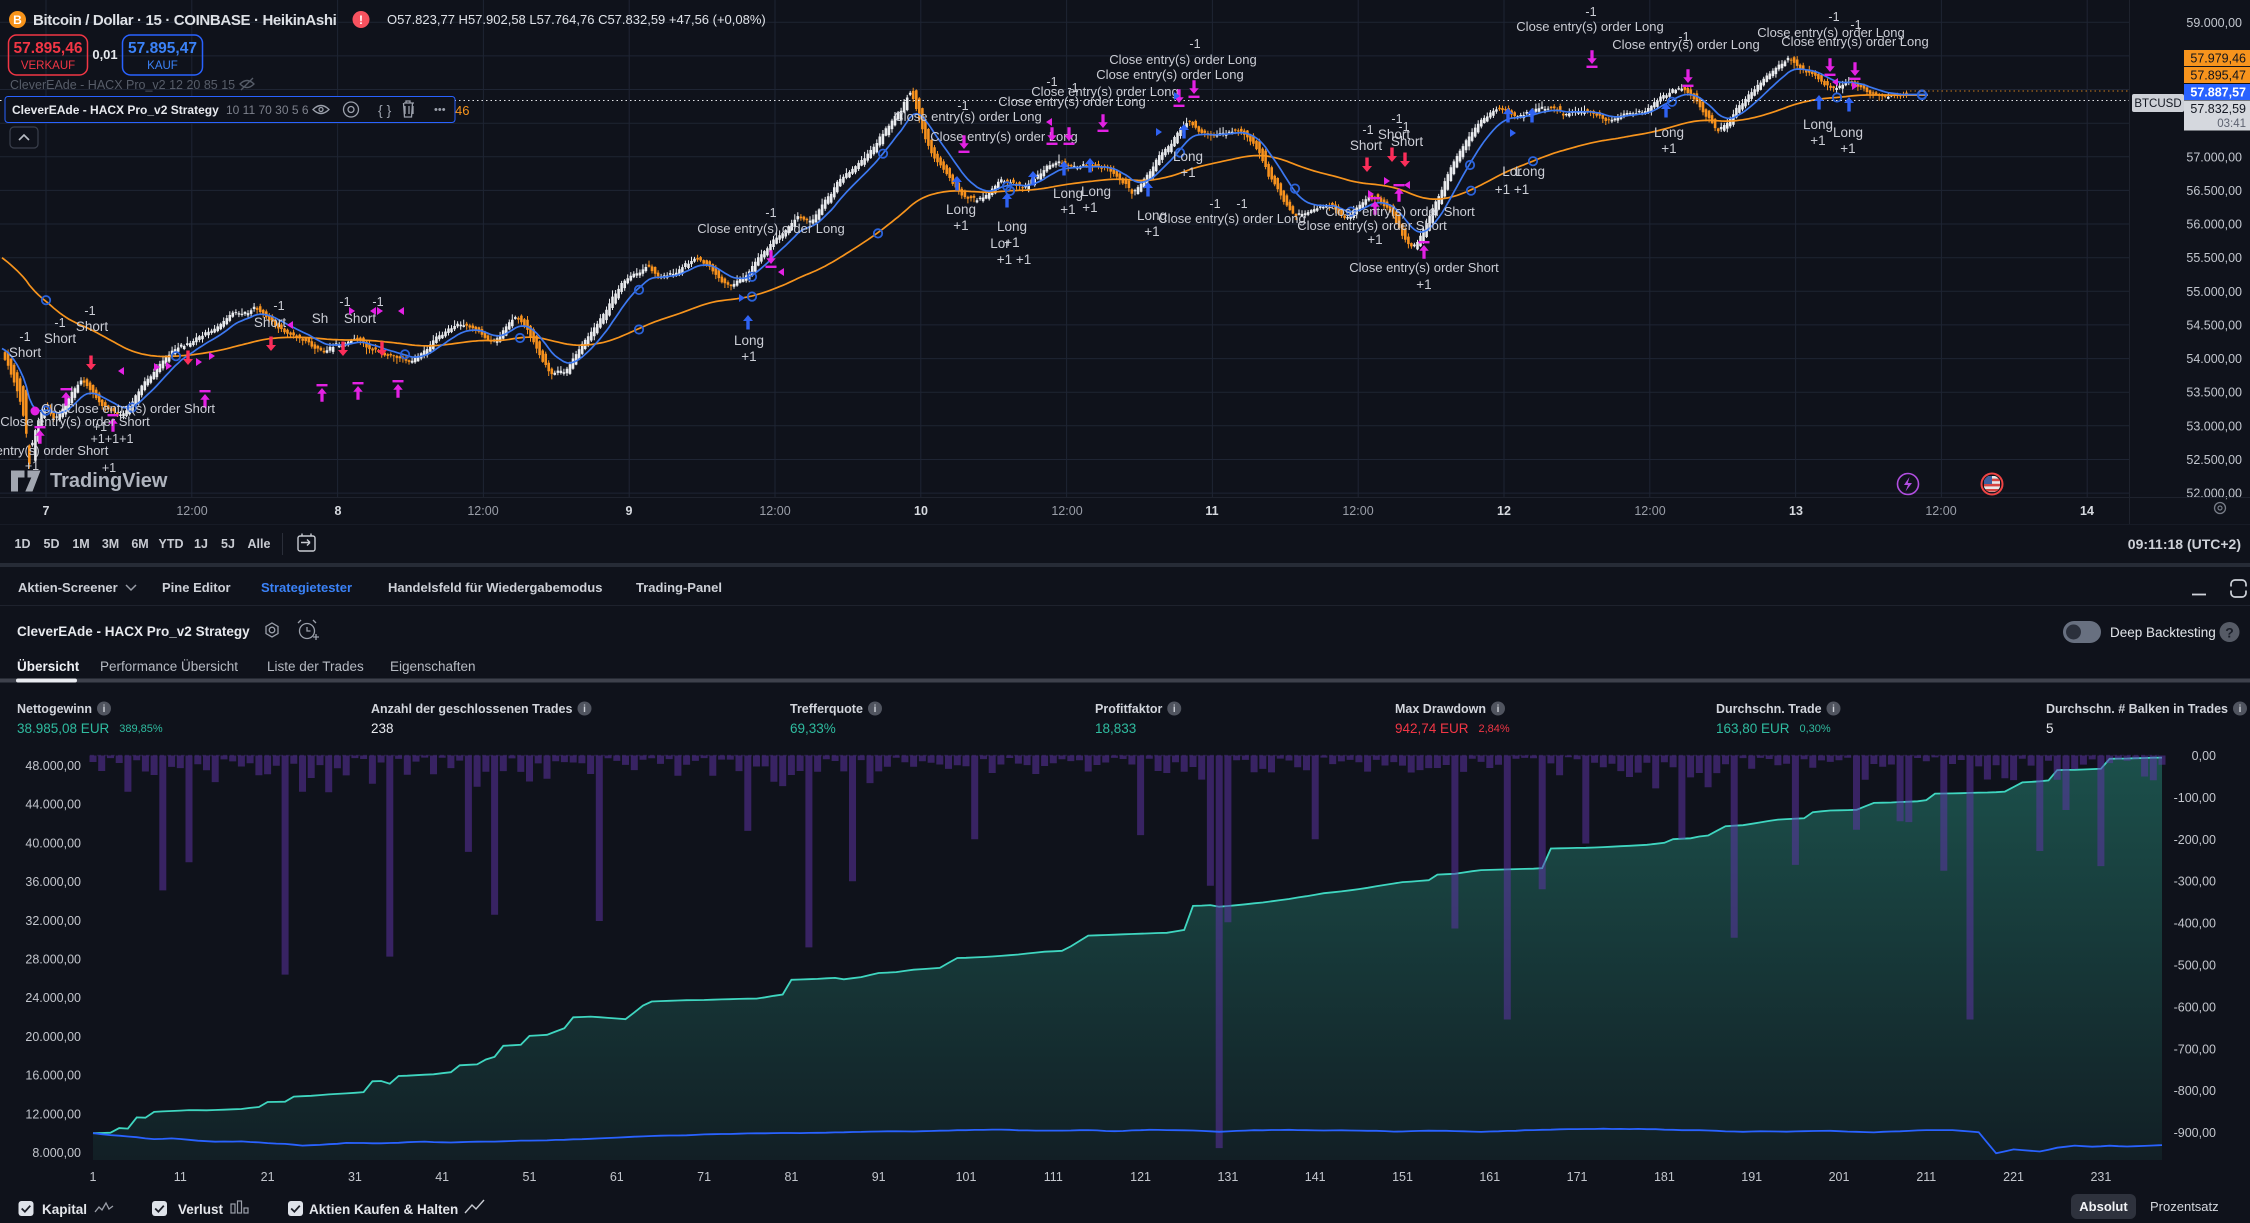 Image resolution: width=2250 pixels, height=1223 pixels. I want to click on svg-text: 0,00, so click(2204, 756).